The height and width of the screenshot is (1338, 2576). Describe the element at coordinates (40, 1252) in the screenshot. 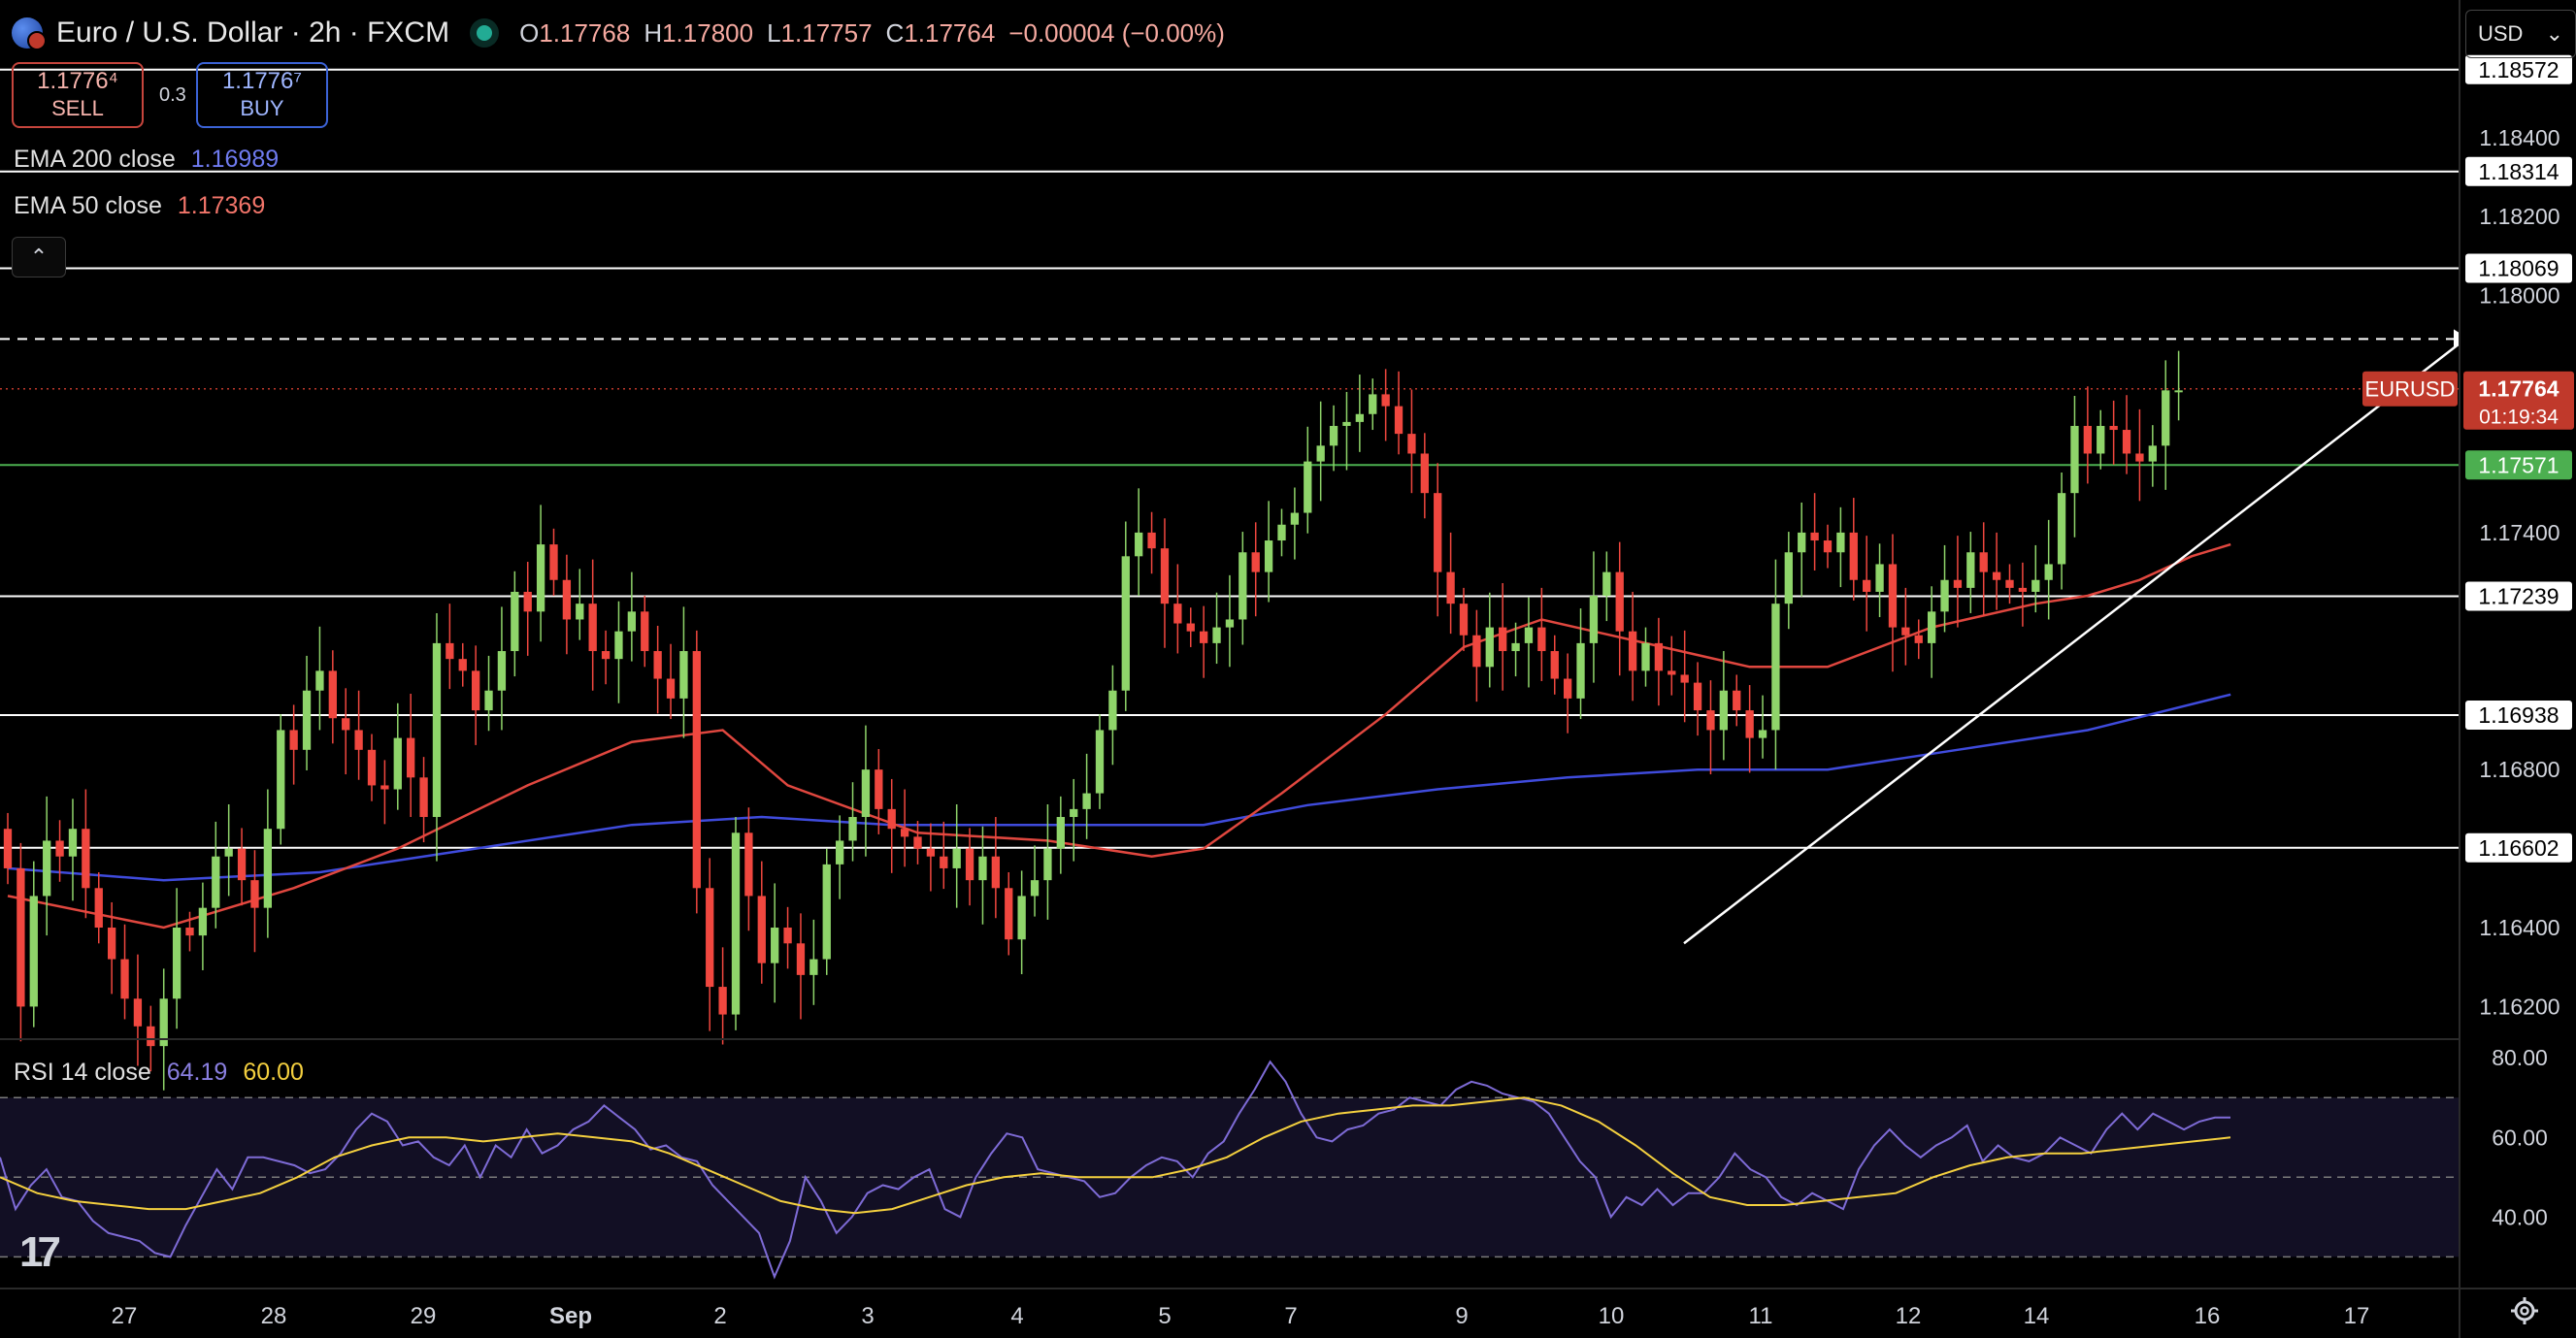

I see `tradingview-logo: 17` at that location.